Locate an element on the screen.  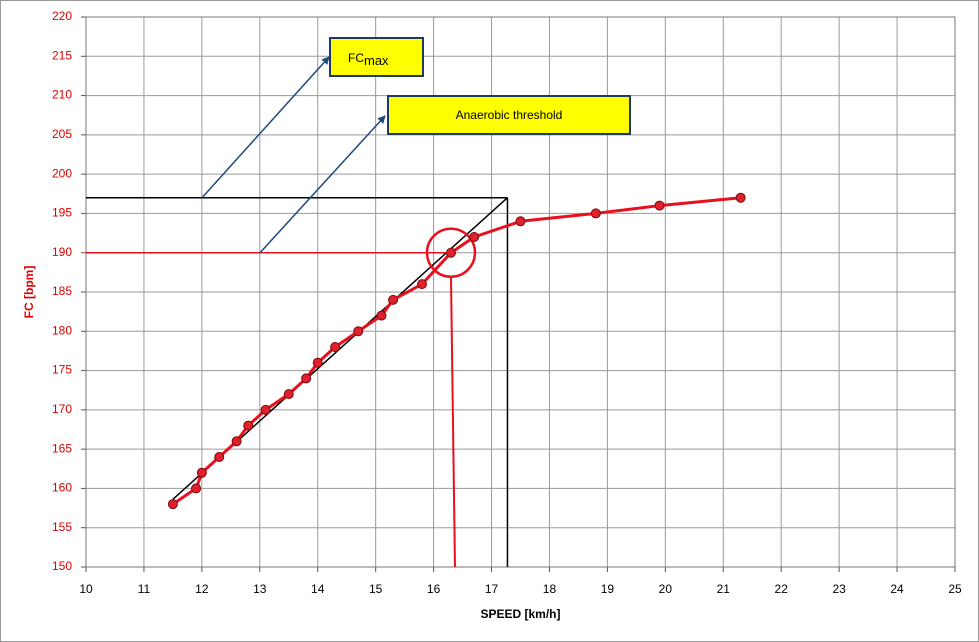
y-tick-label: 205 is located at coordinates (62, 134).